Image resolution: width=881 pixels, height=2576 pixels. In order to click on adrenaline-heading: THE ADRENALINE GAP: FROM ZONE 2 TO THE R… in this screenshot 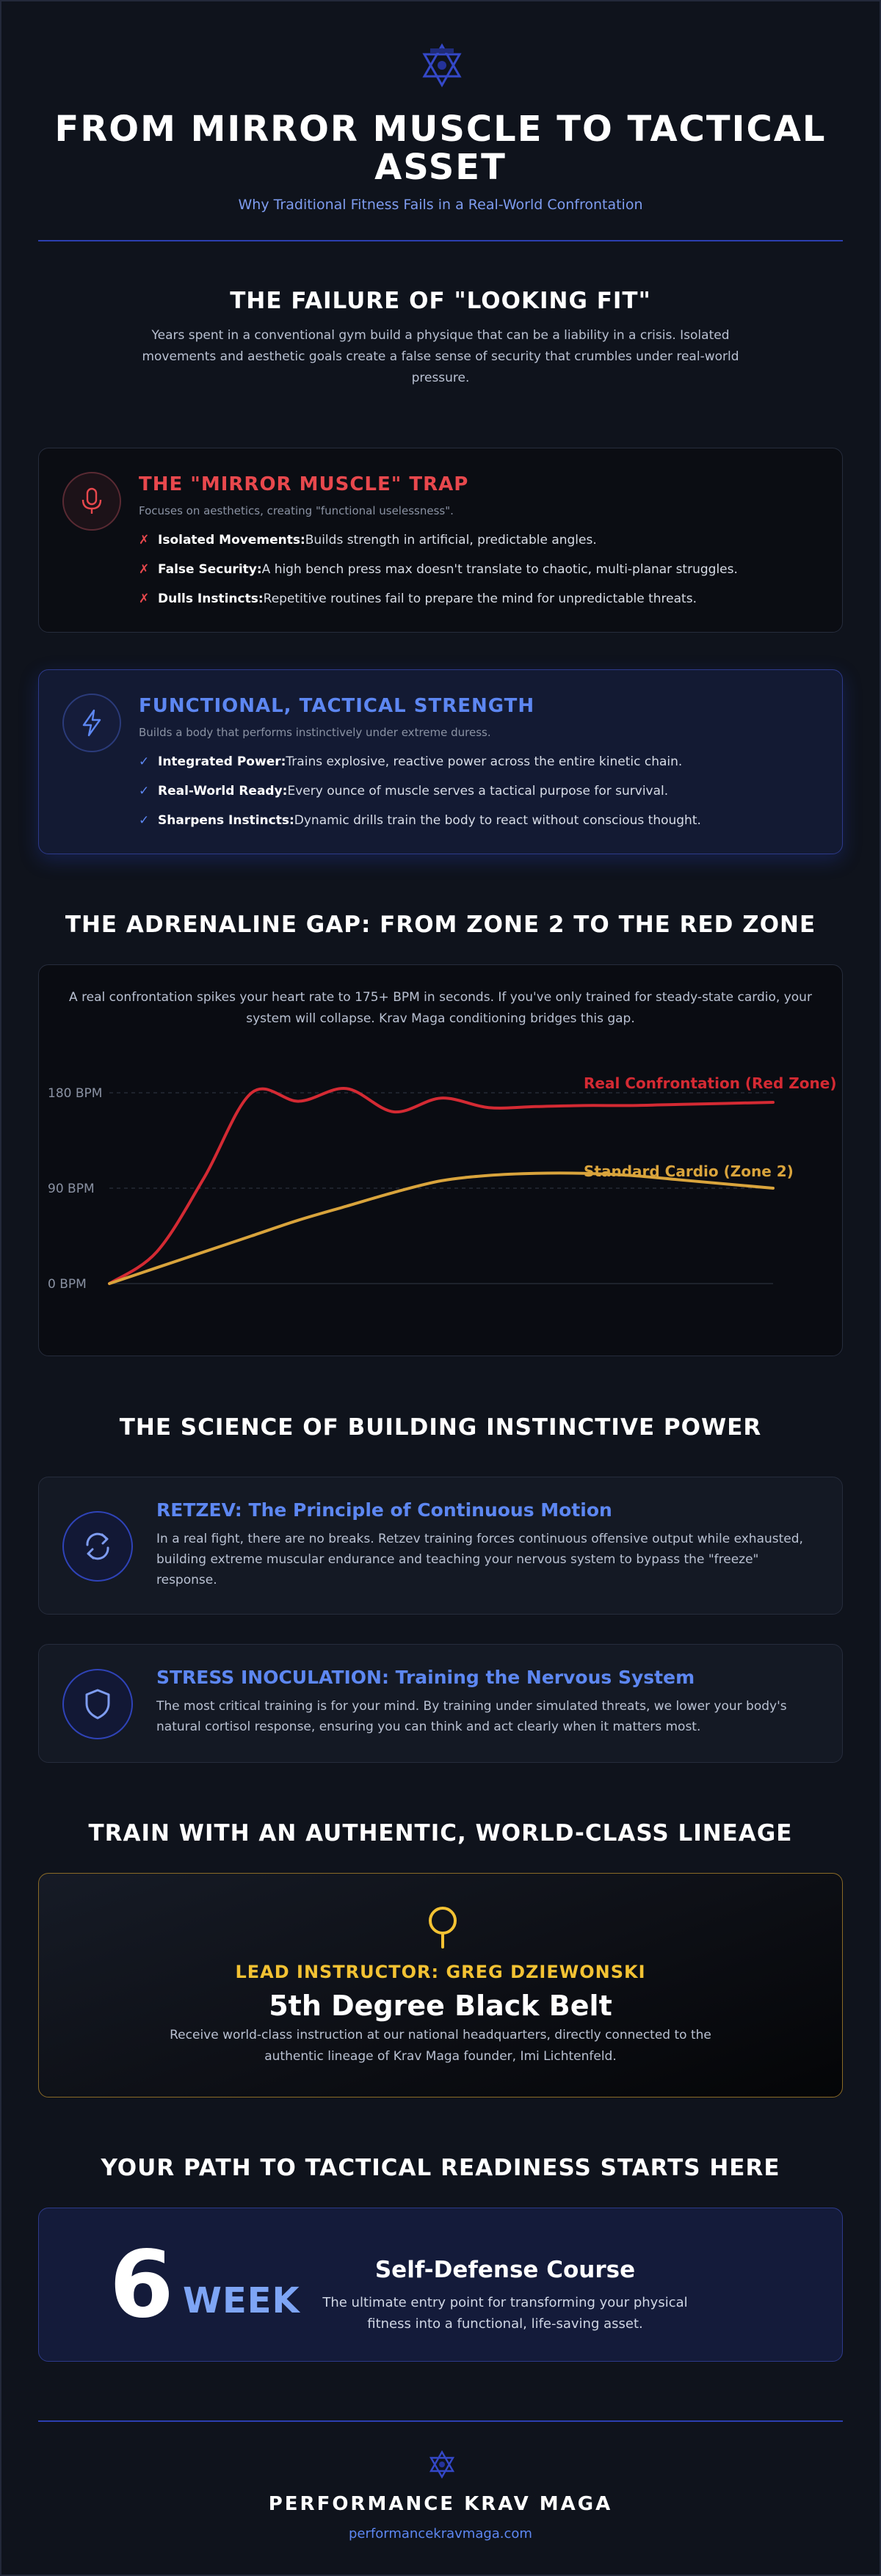, I will do `click(440, 925)`.